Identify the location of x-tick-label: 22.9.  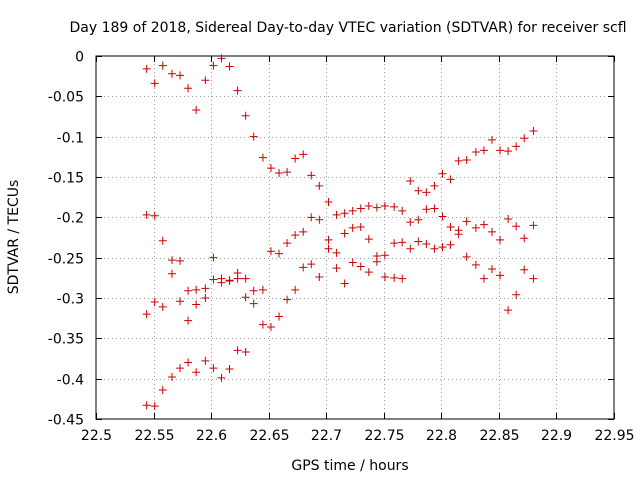
(556, 436).